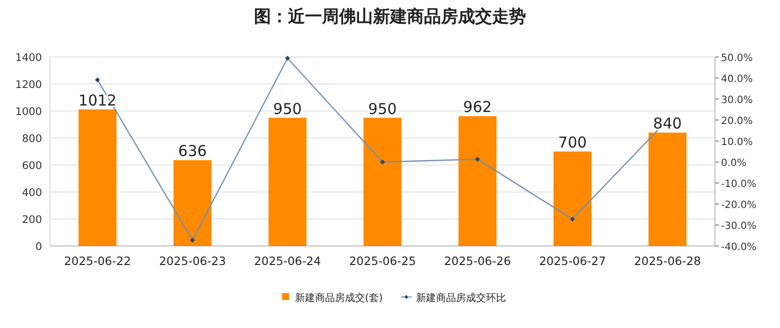 The image size is (780, 328). Describe the element at coordinates (461, 298) in the screenshot. I see `legend-label: 新建商品房成交环比` at that location.